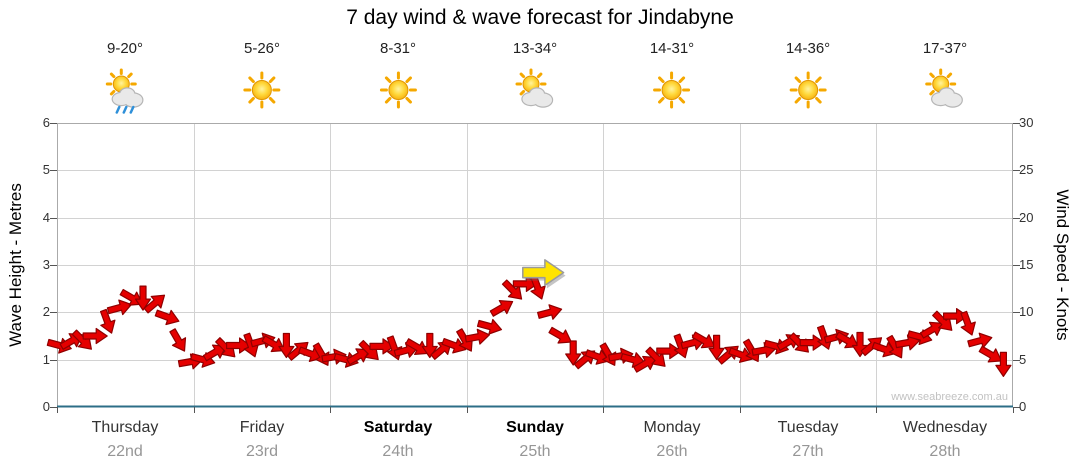  What do you see at coordinates (125, 451) in the screenshot?
I see `date-label: 22nd` at bounding box center [125, 451].